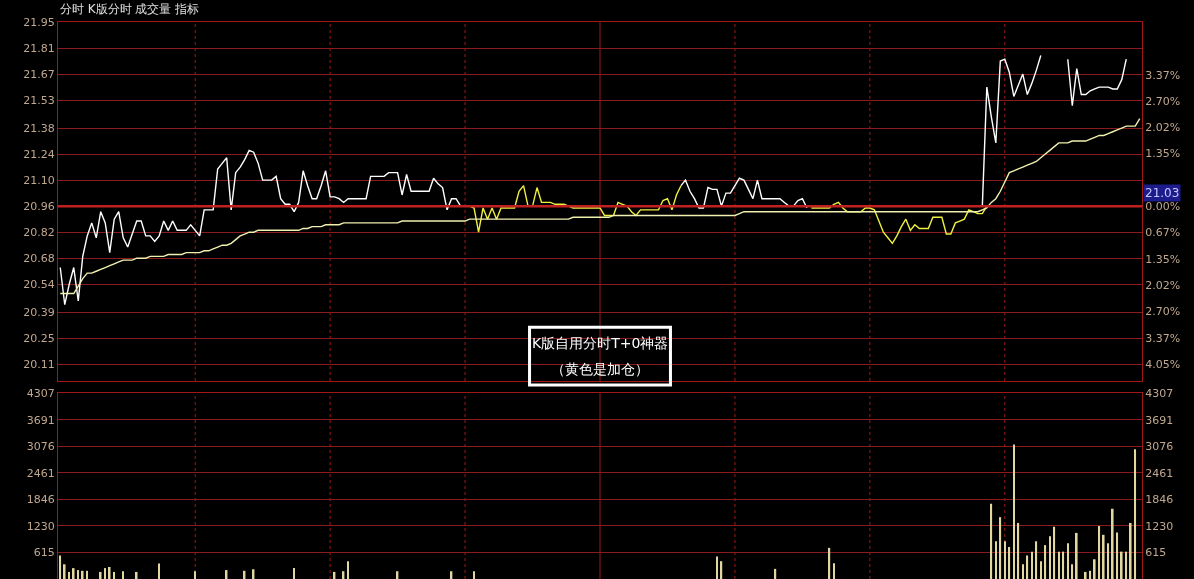 This screenshot has width=1194, height=579. What do you see at coordinates (600, 369) in the screenshot?
I see `annotation: （黄色是加仓）` at bounding box center [600, 369].